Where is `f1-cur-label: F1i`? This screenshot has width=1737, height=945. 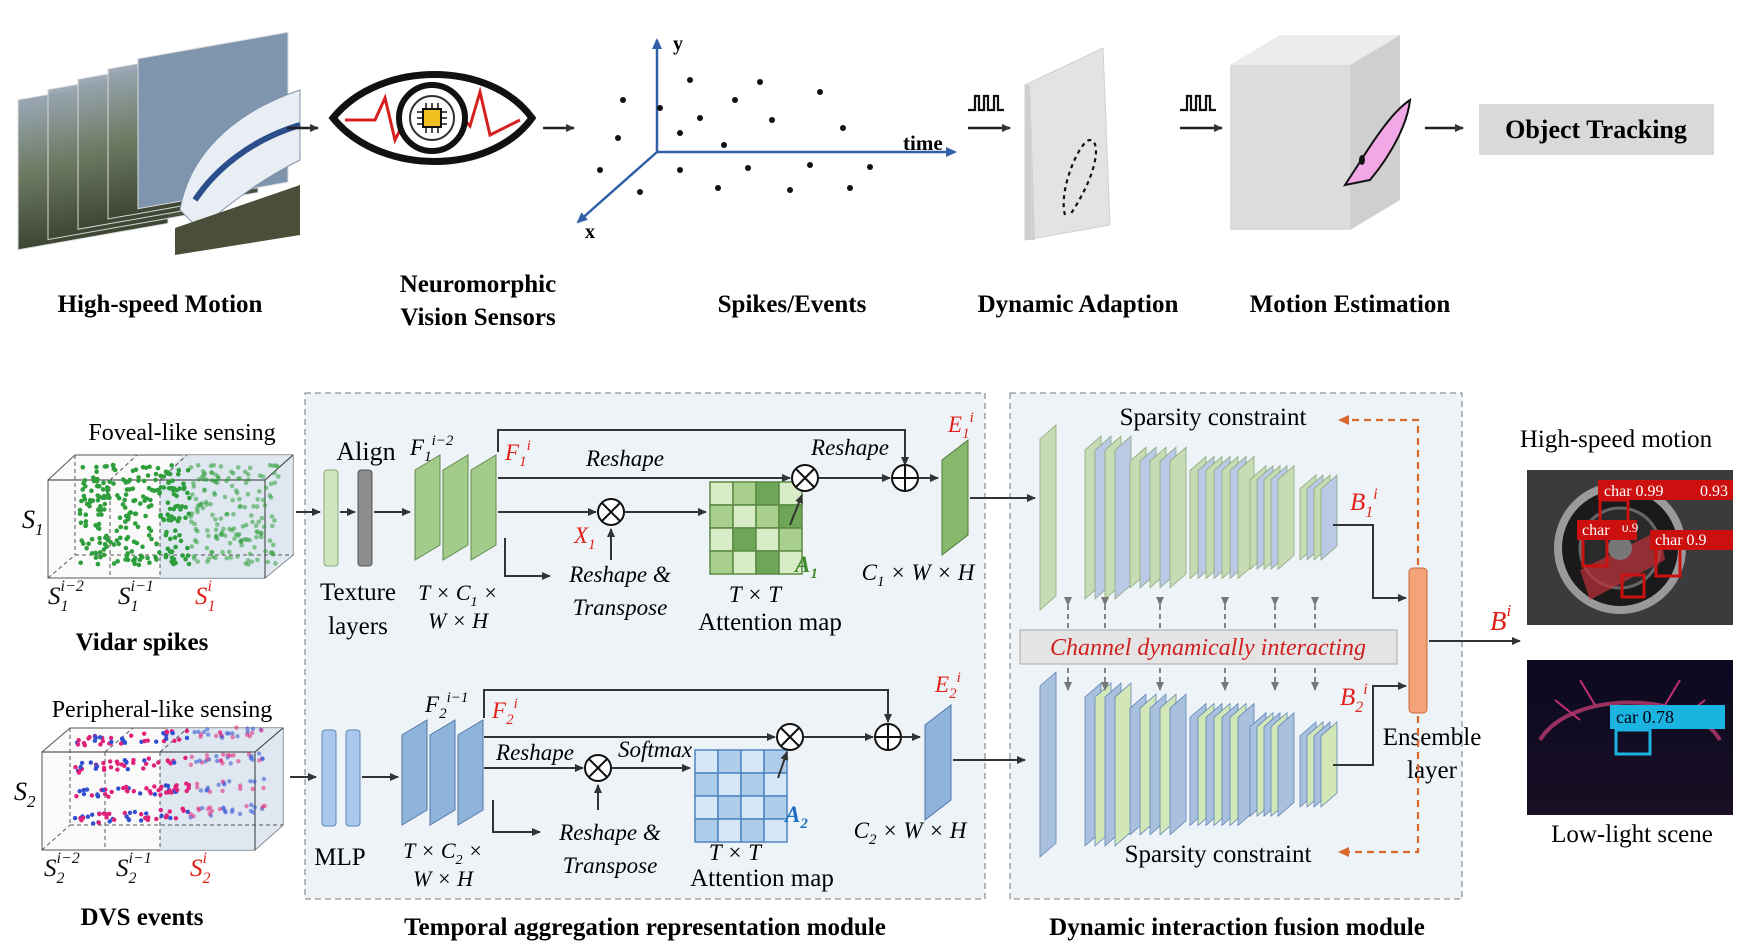 f1-cur-label: F1i is located at coordinates (517, 454).